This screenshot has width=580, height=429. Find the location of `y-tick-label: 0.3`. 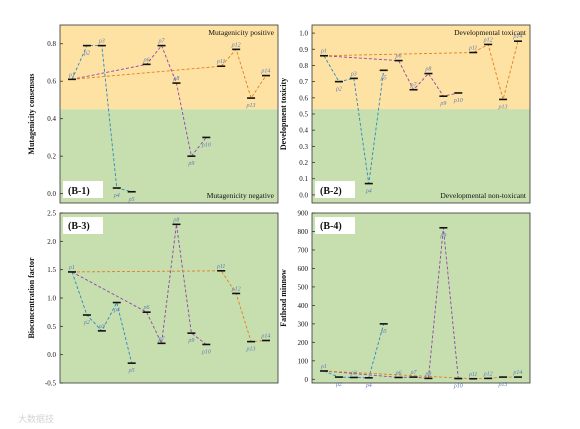

y-tick-label: 0.3 is located at coordinates (303, 147).